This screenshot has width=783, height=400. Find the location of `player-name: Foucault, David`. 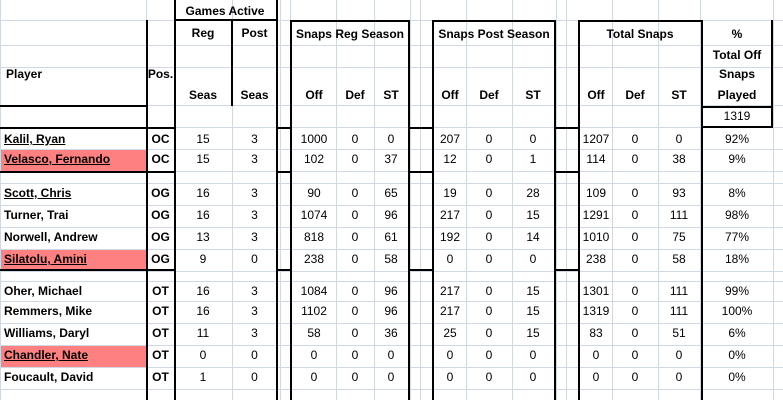

player-name: Foucault, David is located at coordinates (49, 377).